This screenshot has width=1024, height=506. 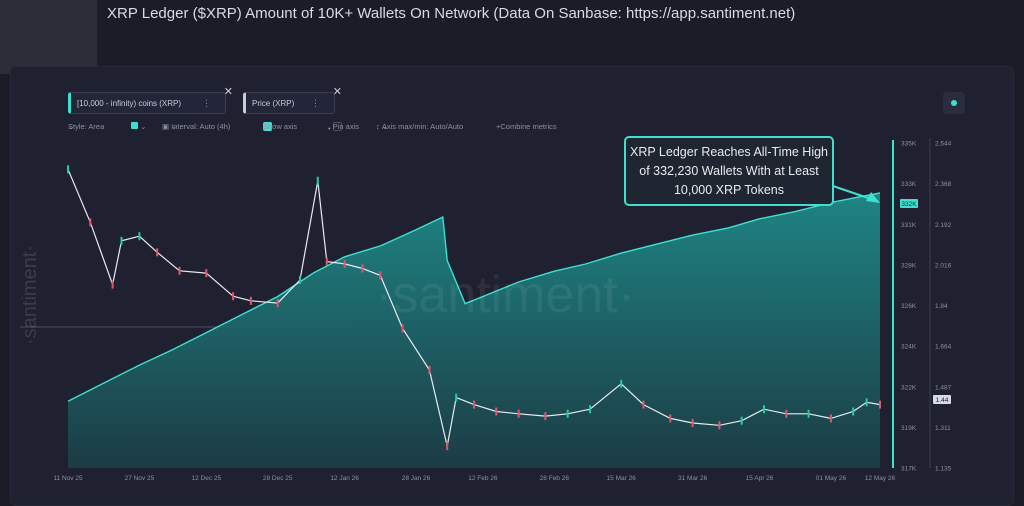 I want to click on x-axis-tick-label: 27 Nov 25, so click(x=140, y=478).